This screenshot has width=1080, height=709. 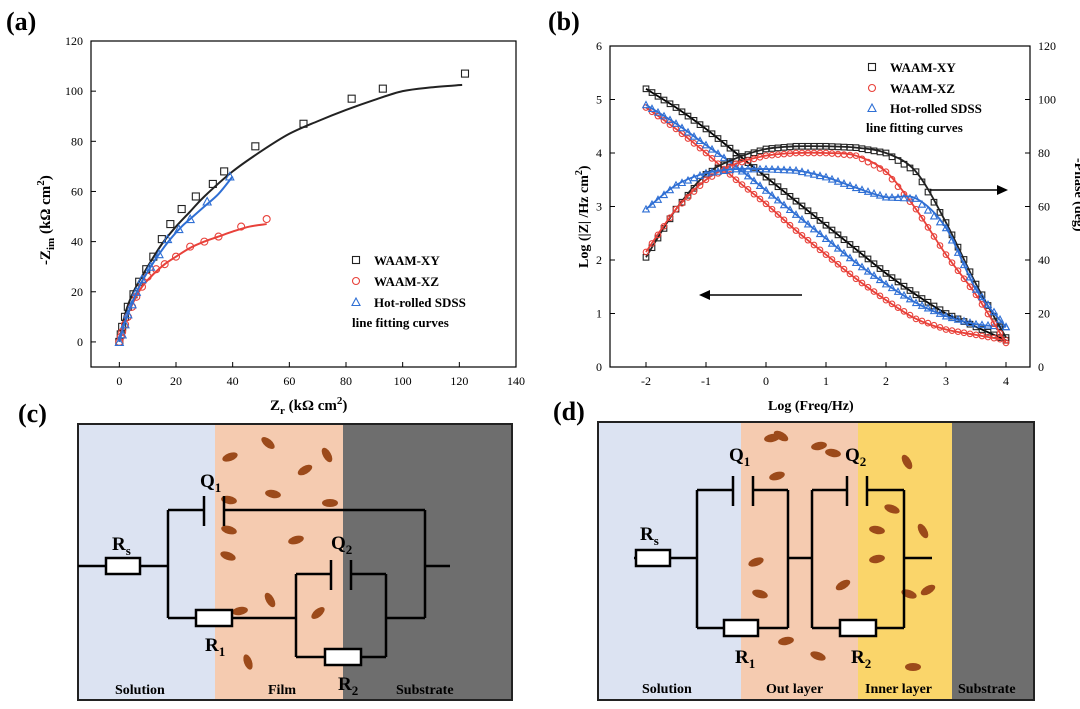 What do you see at coordinates (403, 381) in the screenshot?
I see `chart-a-xtick-label: 100` at bounding box center [403, 381].